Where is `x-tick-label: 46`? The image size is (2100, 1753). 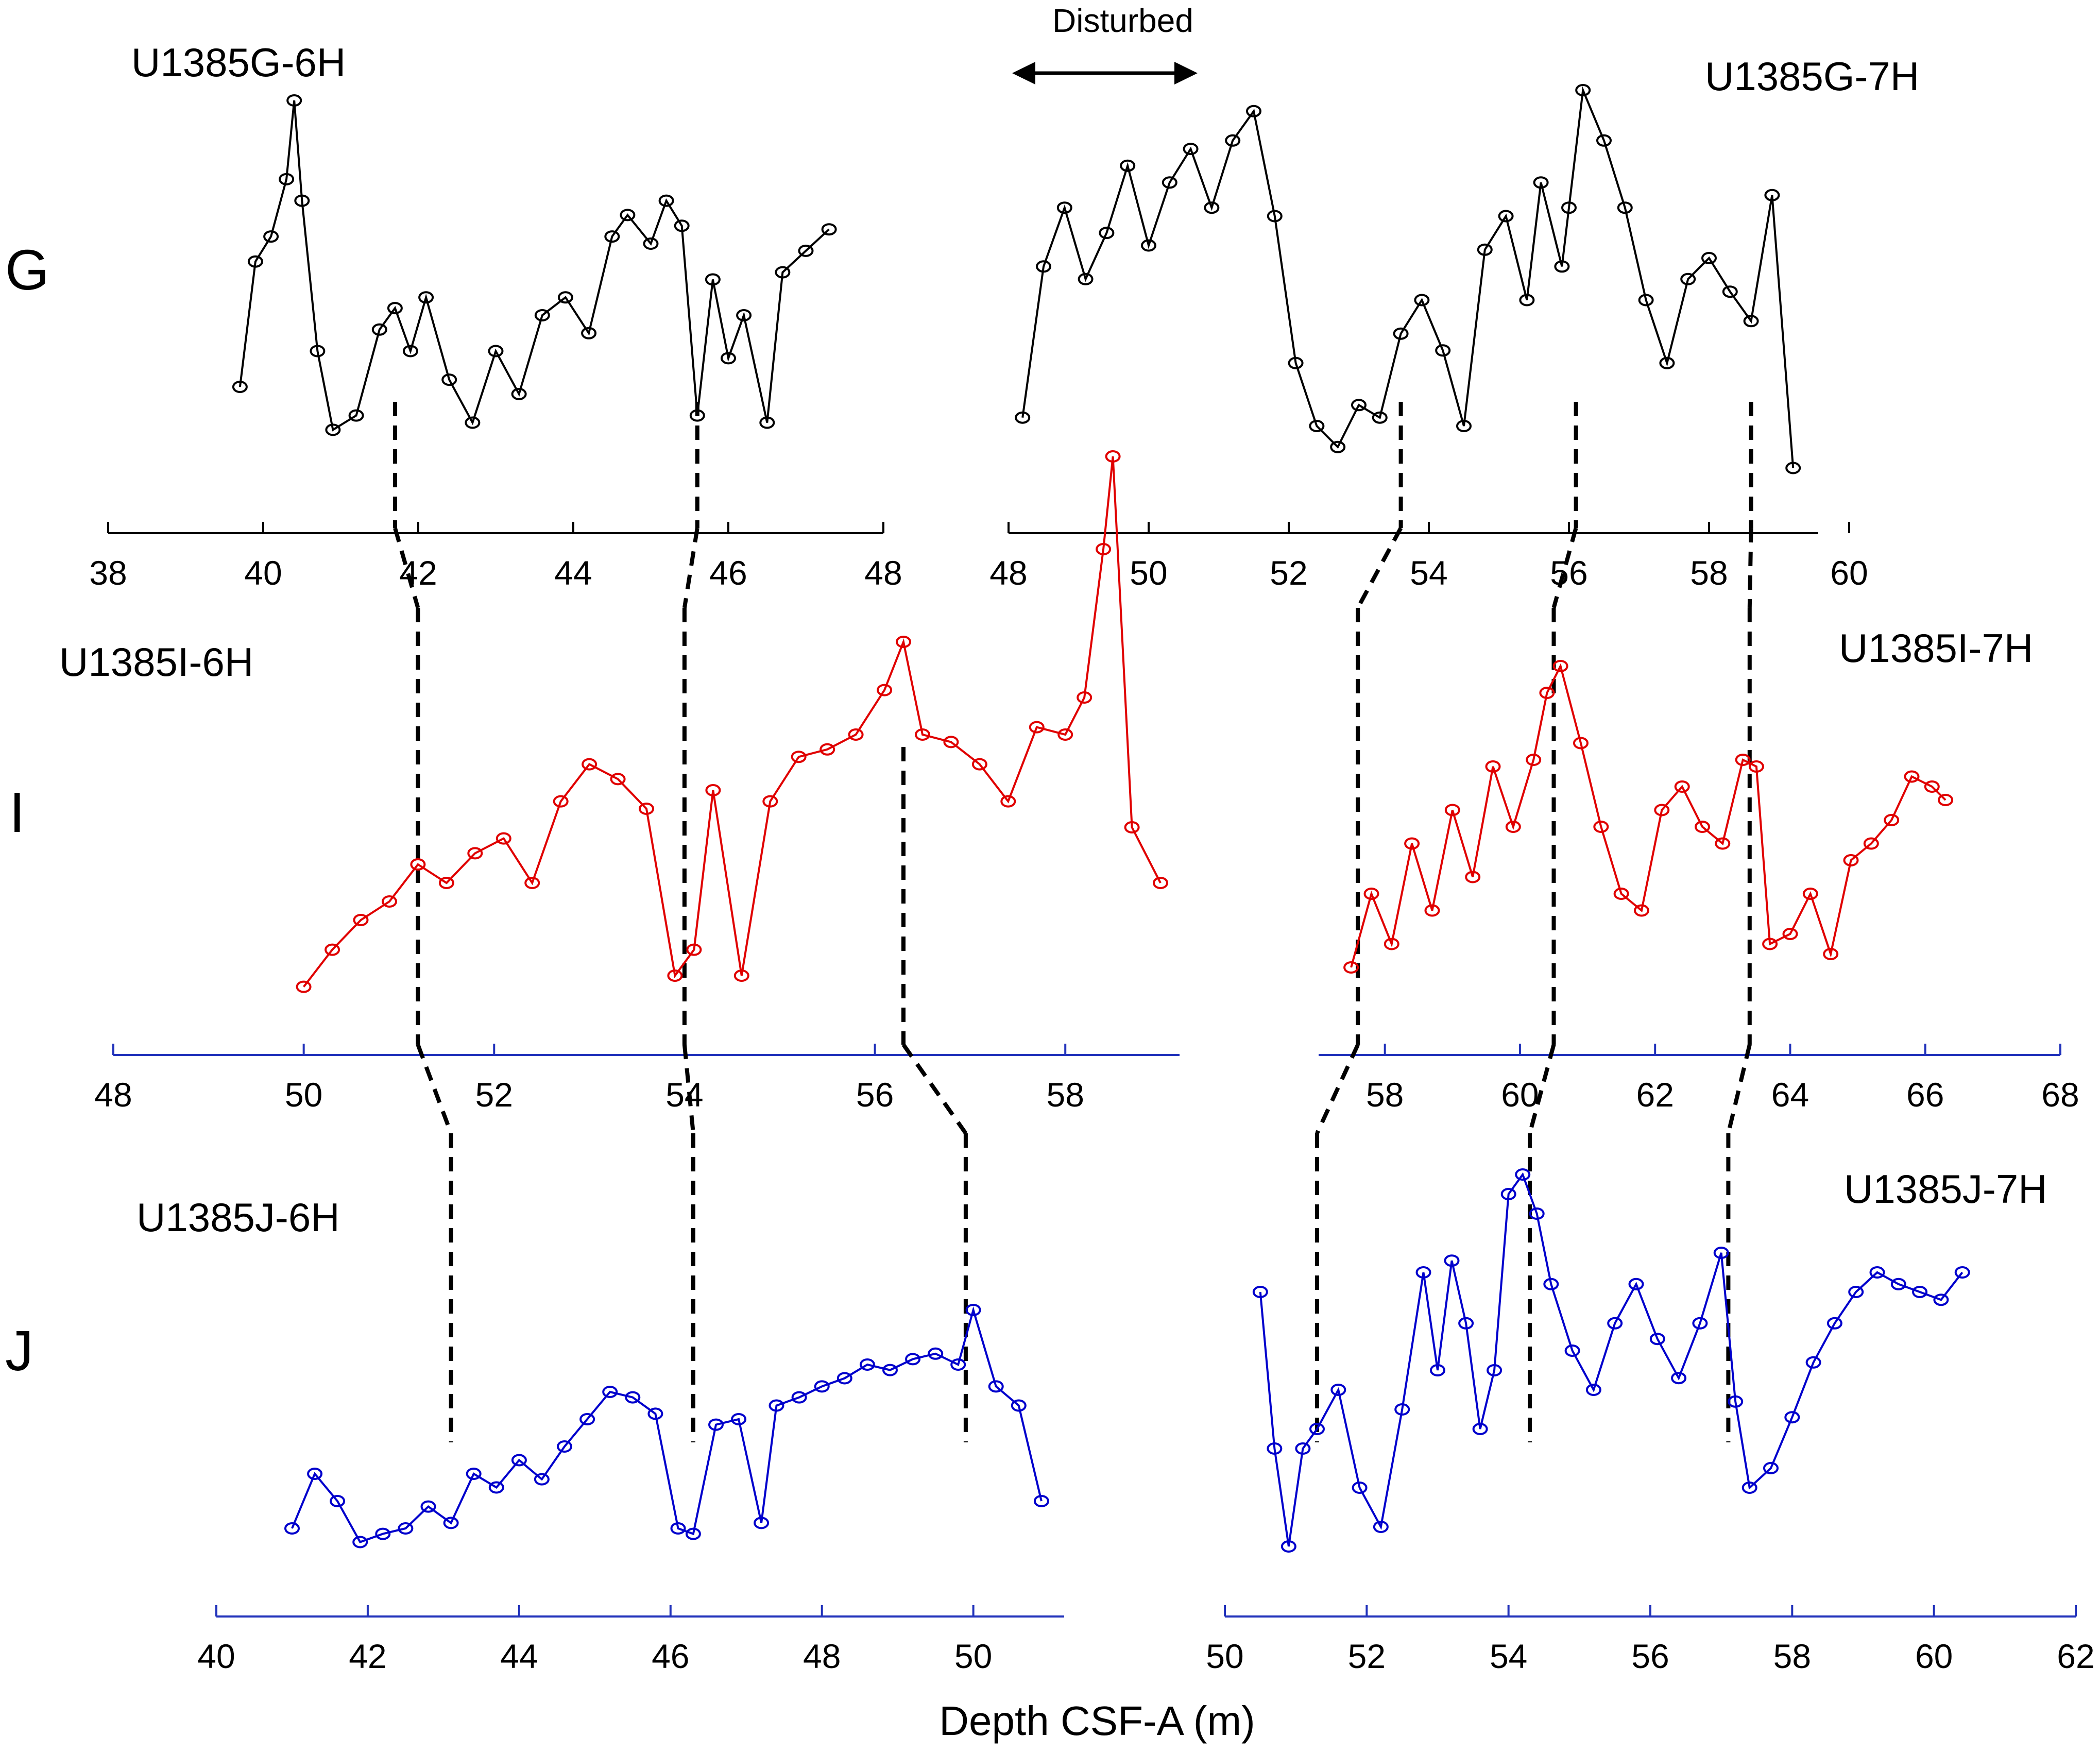 x-tick-label: 46 is located at coordinates (670, 1656).